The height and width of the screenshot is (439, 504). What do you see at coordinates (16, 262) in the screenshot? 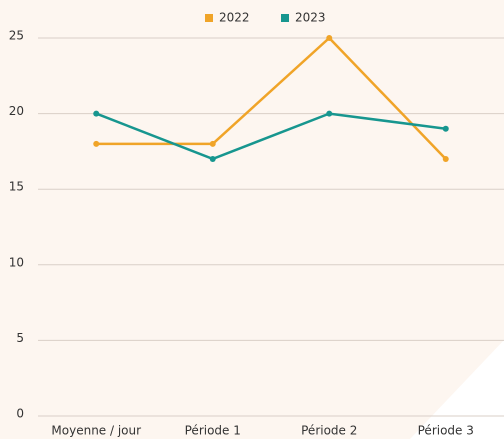
I see `y-tick-label: 10` at bounding box center [16, 262].